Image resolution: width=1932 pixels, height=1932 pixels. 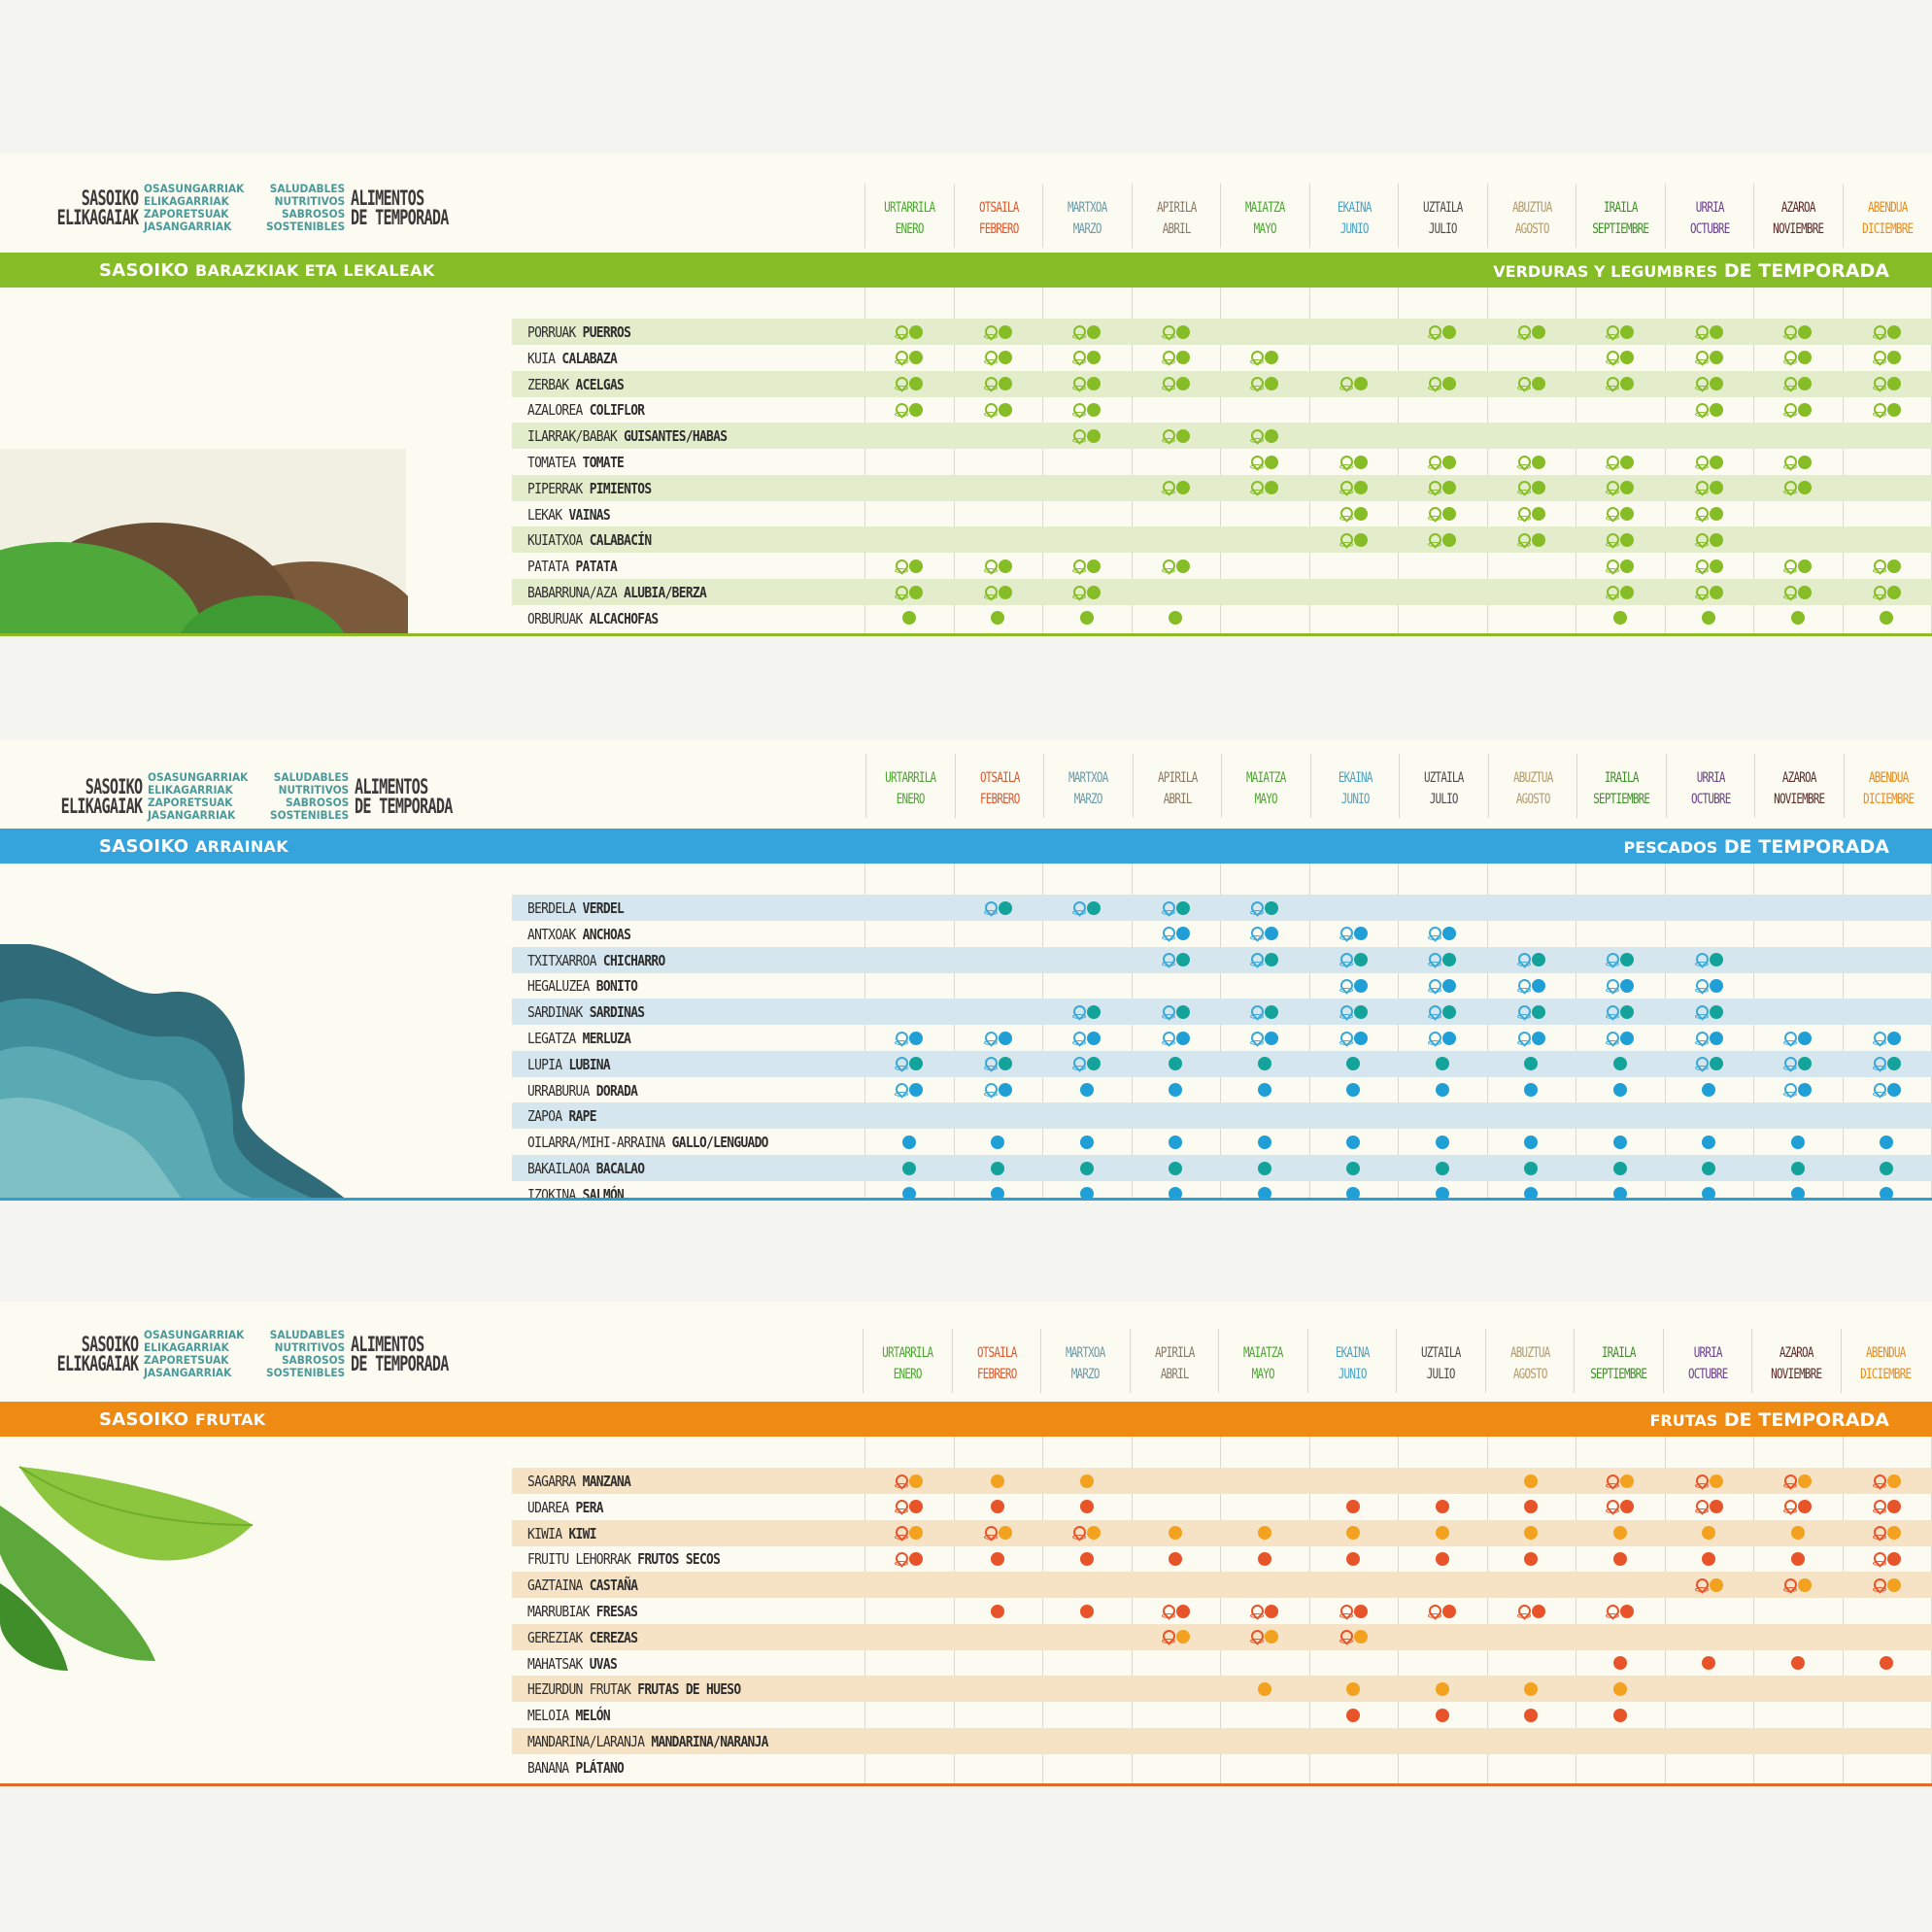 What do you see at coordinates (1887, 208) in the screenshot?
I see `month-name-eu: ABENDUA` at bounding box center [1887, 208].